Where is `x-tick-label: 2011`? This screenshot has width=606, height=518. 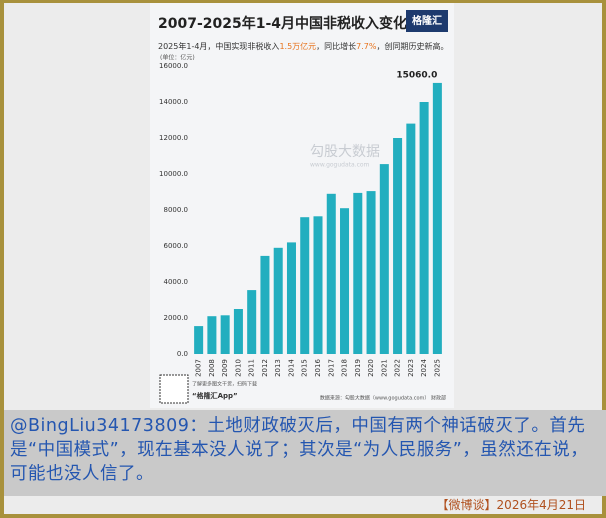
x-tick-label: 2011 is located at coordinates (252, 368).